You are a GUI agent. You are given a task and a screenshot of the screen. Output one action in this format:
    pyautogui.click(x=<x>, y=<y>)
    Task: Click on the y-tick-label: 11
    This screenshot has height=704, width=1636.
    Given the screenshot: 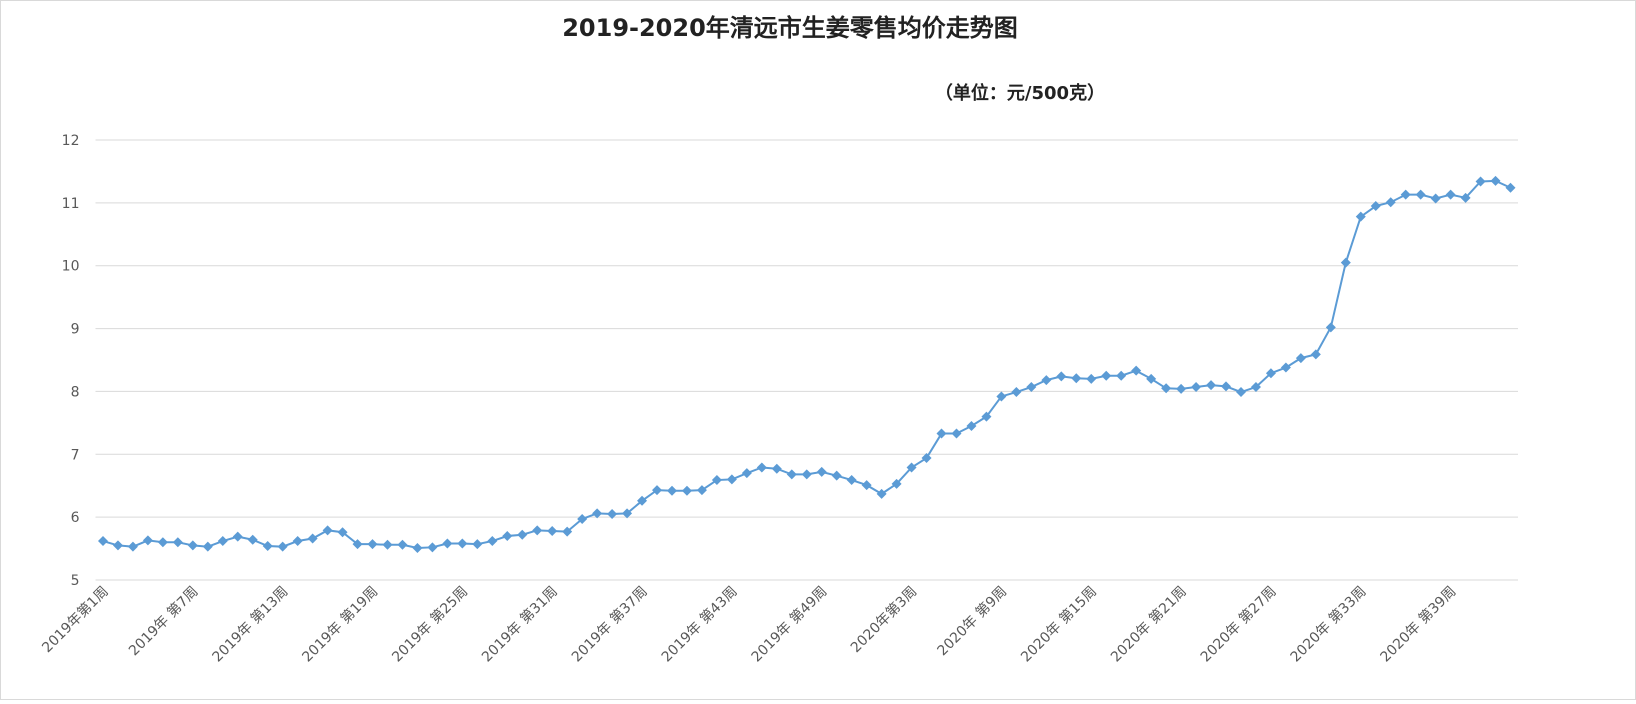 What is the action you would take?
    pyautogui.click(x=71, y=204)
    